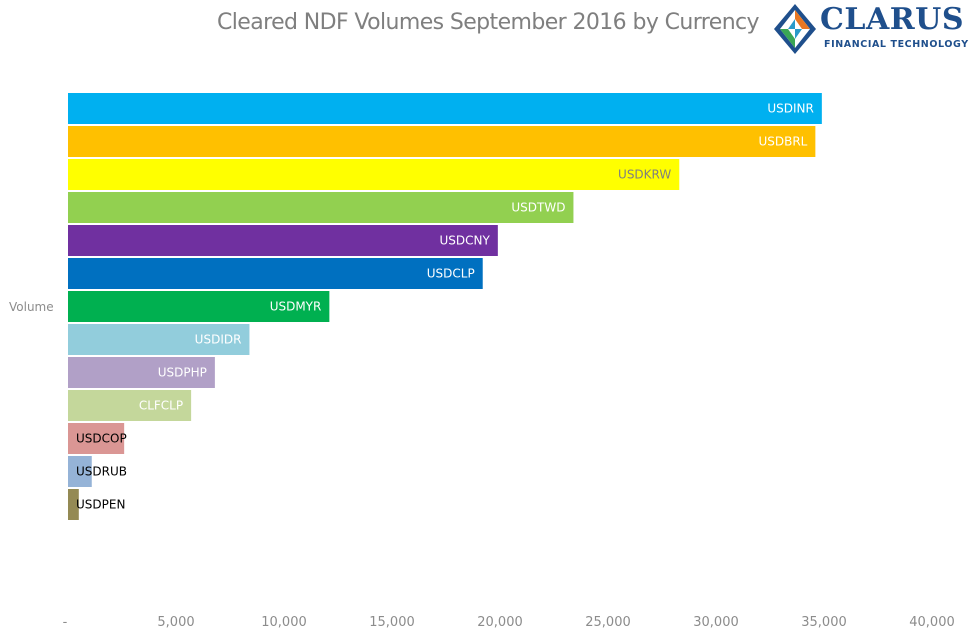 Image resolution: width=976 pixels, height=638 pixels. I want to click on logo-name: CLARUS, so click(892, 19).